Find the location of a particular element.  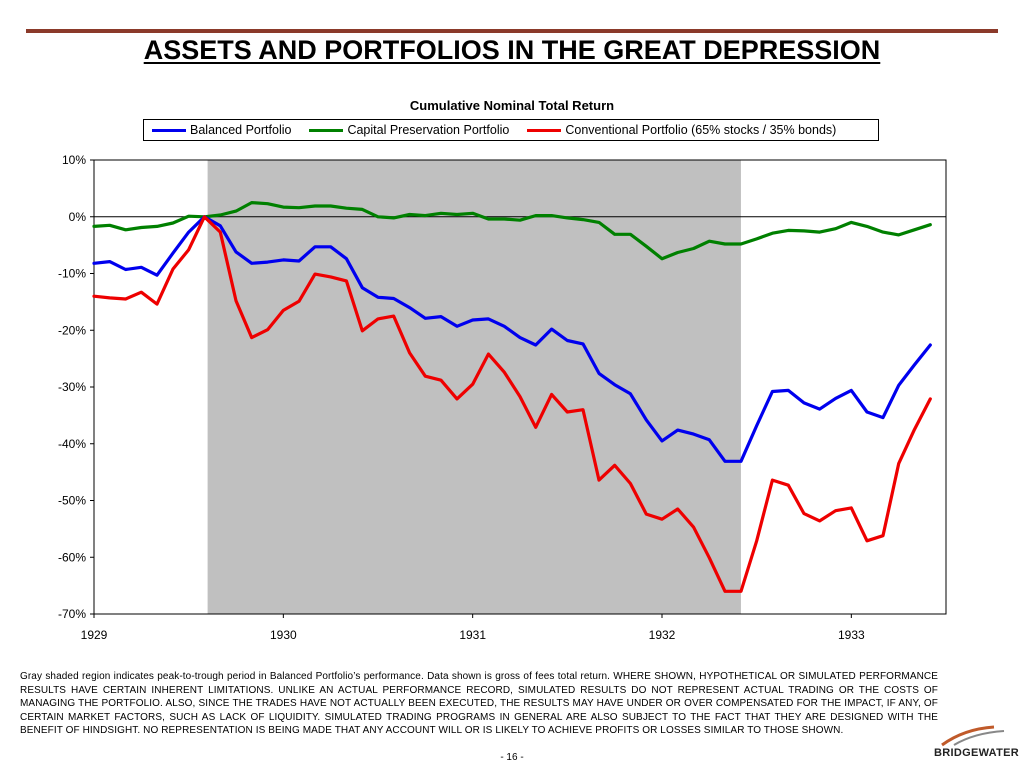

y-tick-label: -50% is located at coordinates (72, 501).